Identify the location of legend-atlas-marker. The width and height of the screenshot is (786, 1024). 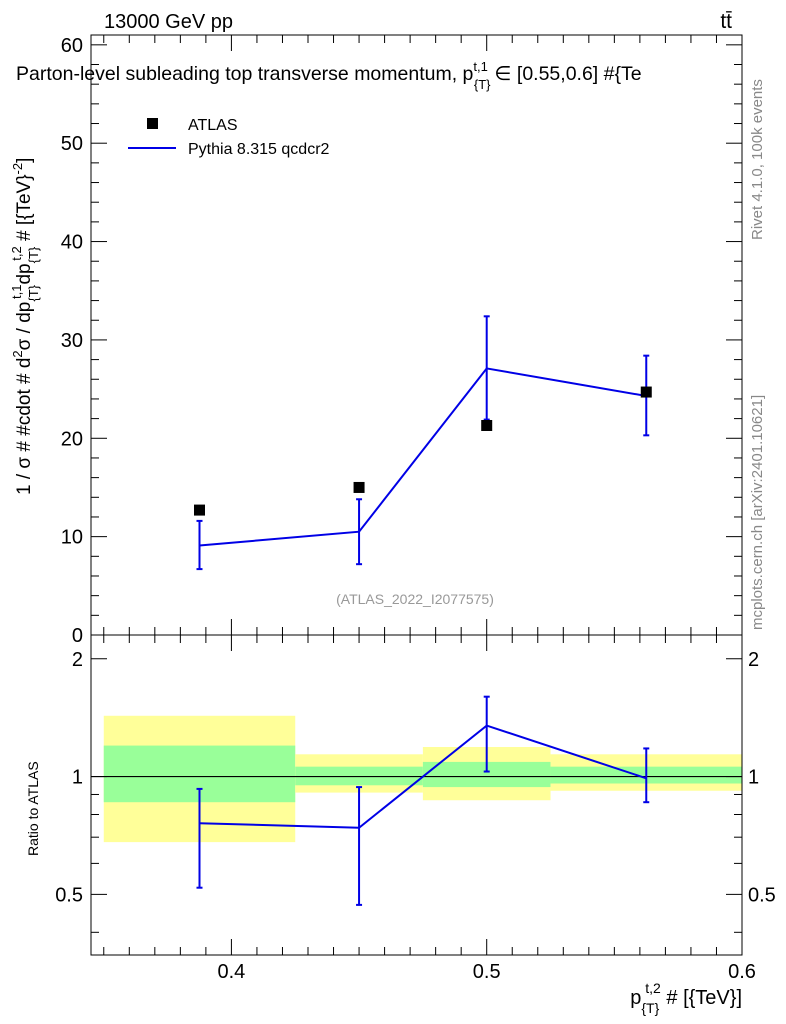
(152, 123).